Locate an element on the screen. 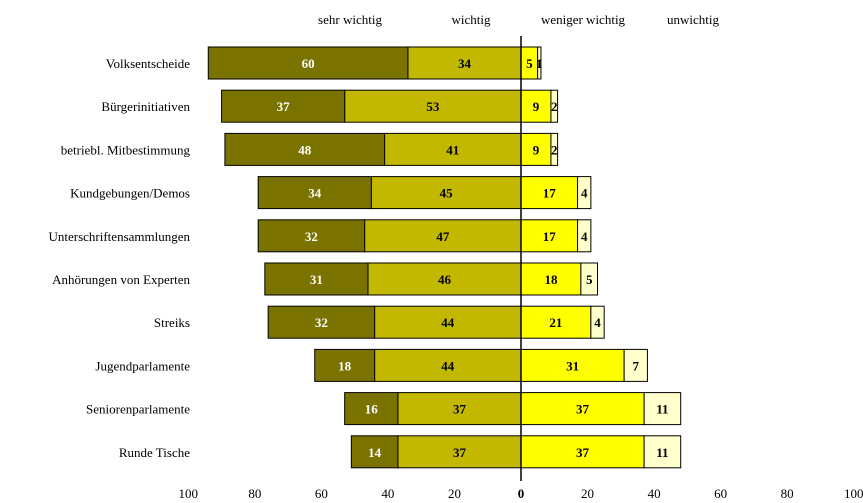 This screenshot has width=863, height=503. bar-weniger-wichtig-jugendparlamente is located at coordinates (572, 365).